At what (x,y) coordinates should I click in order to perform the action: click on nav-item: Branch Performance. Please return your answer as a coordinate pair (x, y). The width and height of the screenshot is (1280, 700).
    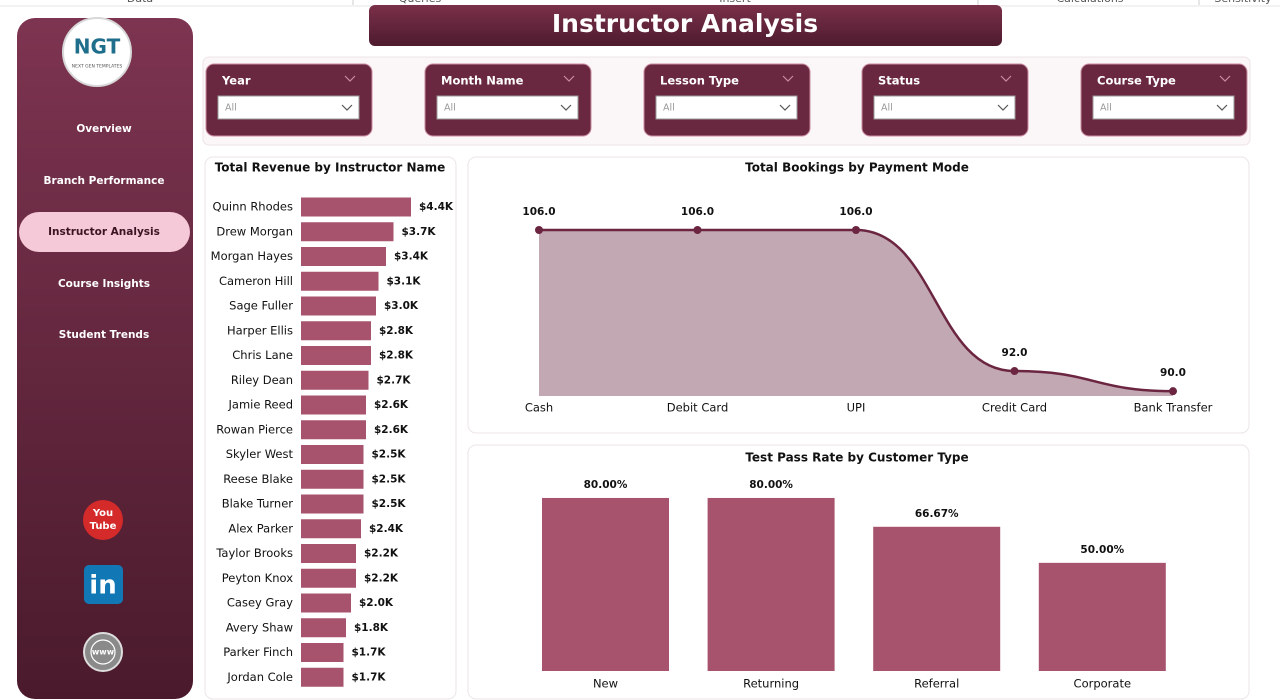
    Looking at the image, I should click on (104, 181).